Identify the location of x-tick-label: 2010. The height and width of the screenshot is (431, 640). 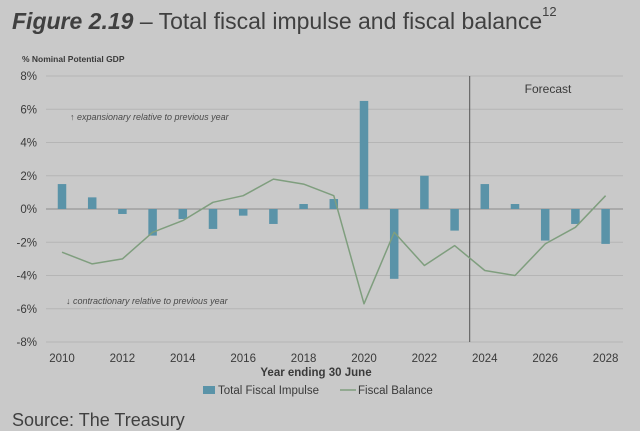
(62, 359).